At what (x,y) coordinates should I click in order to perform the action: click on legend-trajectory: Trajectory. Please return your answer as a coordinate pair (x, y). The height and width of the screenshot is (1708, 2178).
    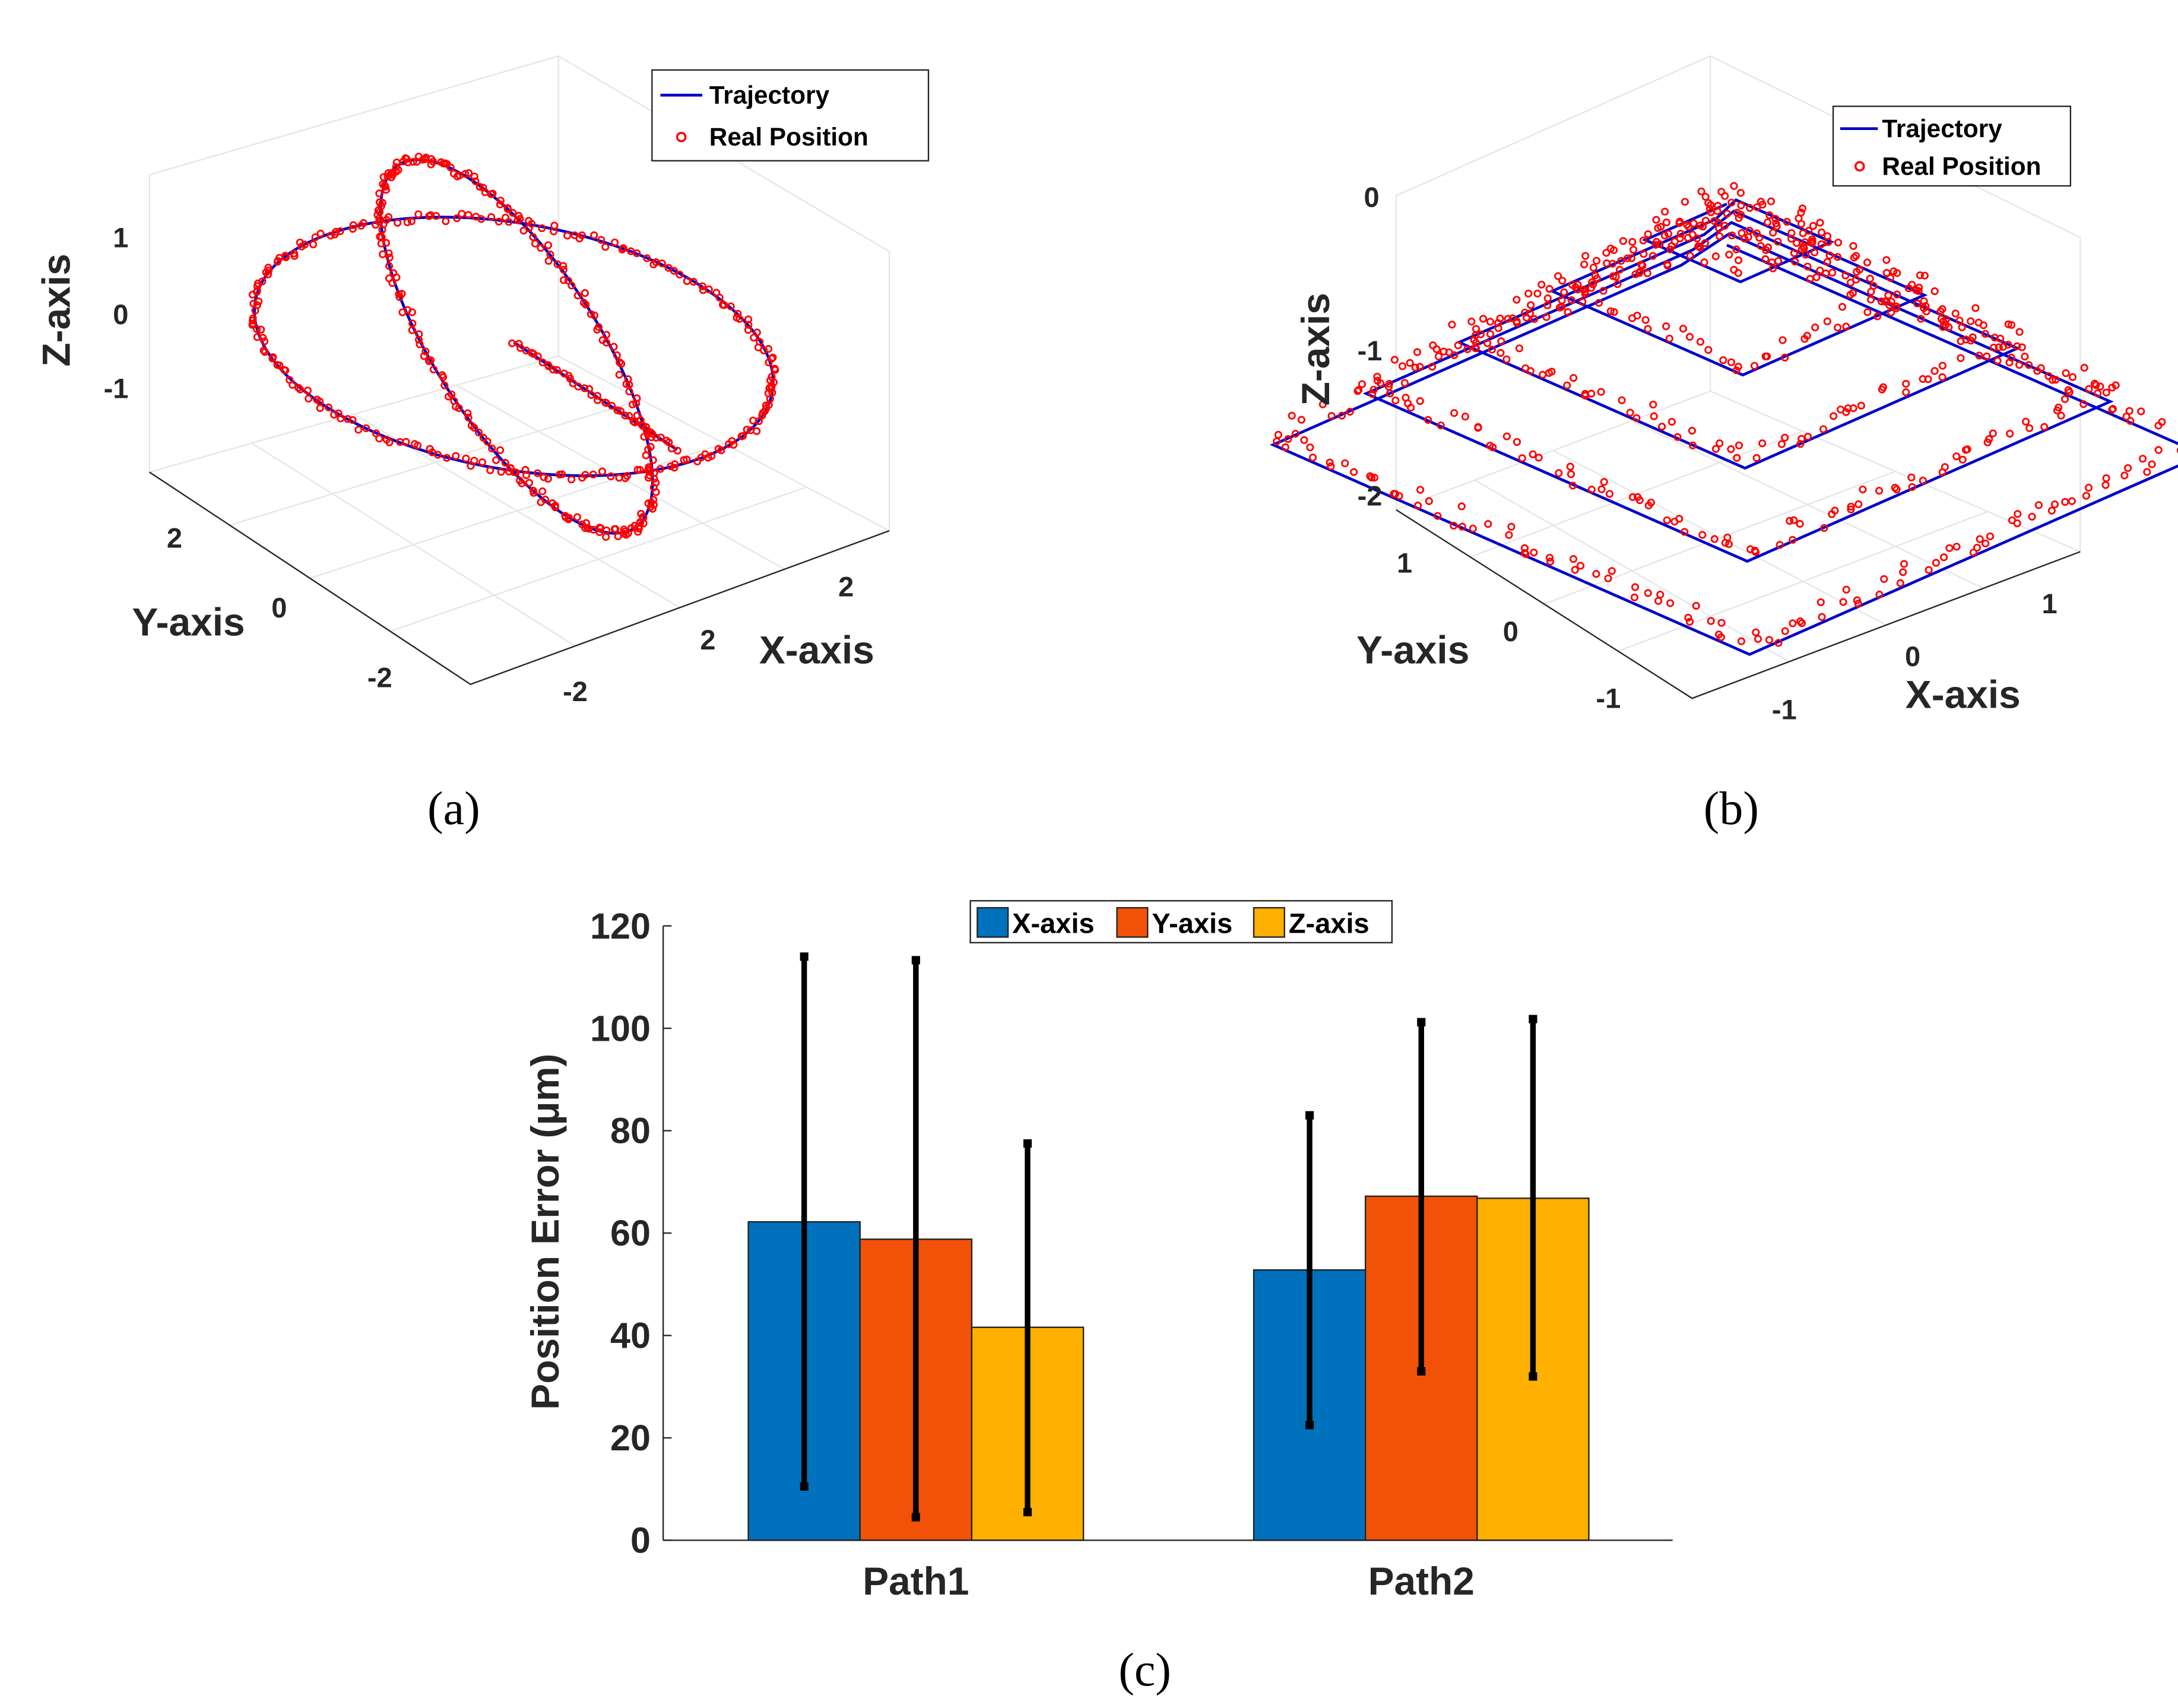
    Looking at the image, I should click on (769, 95).